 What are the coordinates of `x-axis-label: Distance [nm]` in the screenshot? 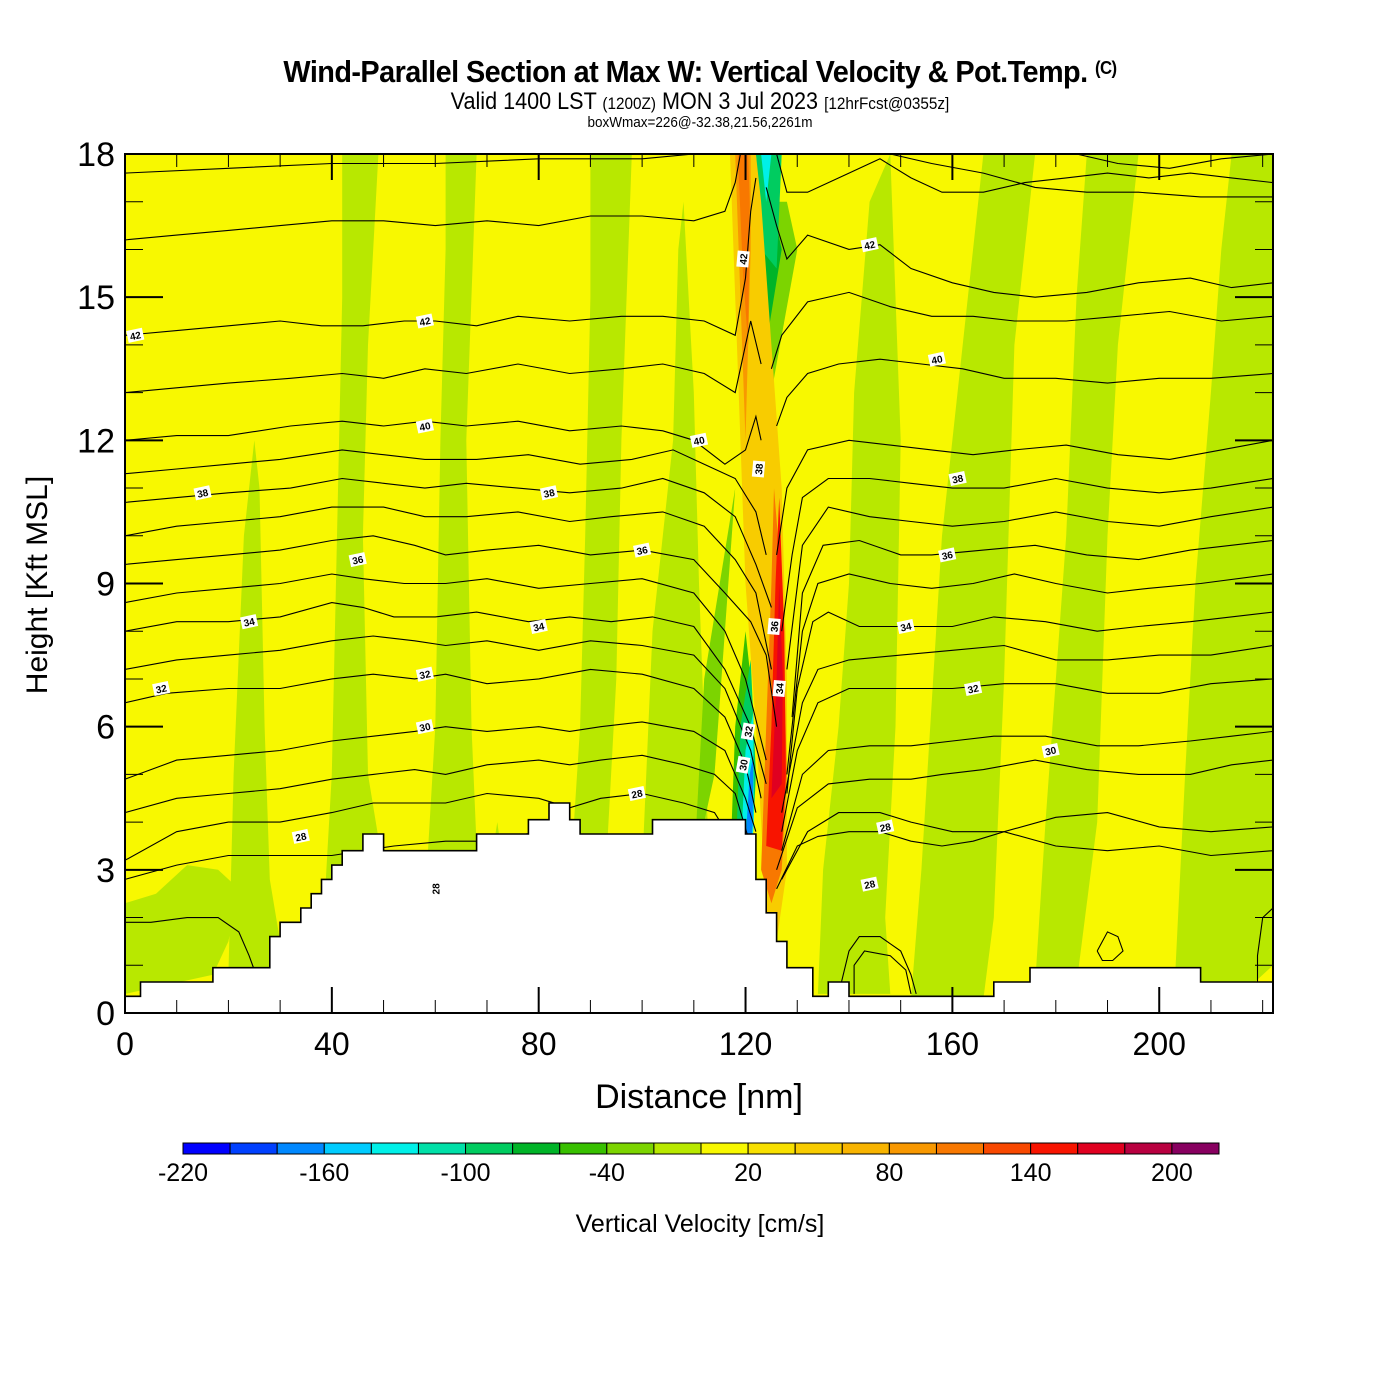 It's located at (699, 1097).